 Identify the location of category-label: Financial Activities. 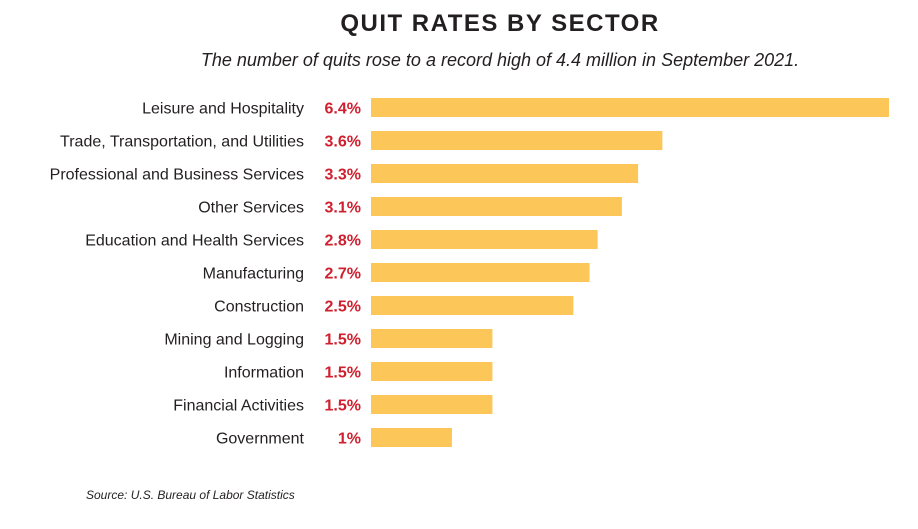
(238, 406).